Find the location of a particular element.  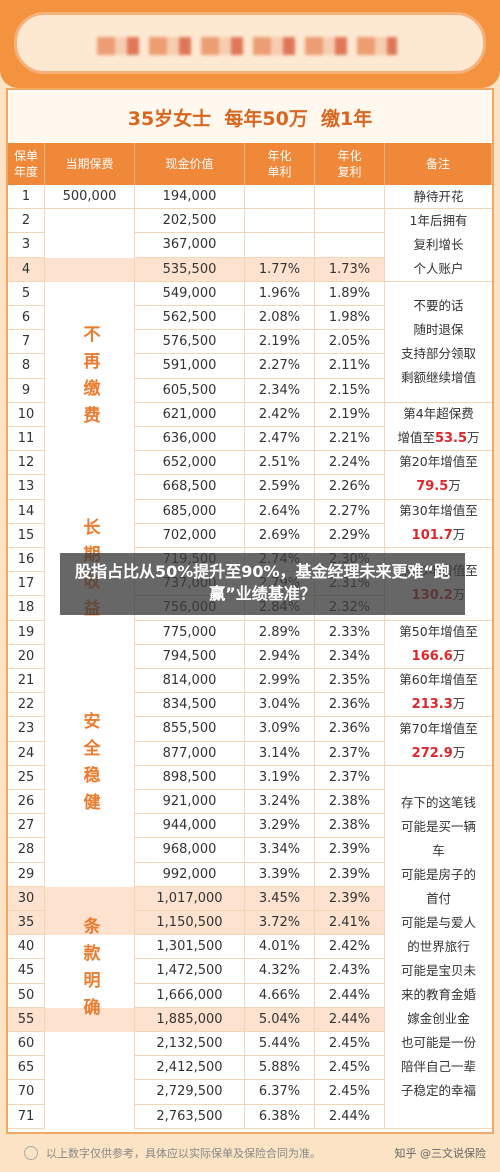

simple-text: 3.14% is located at coordinates (279, 753).